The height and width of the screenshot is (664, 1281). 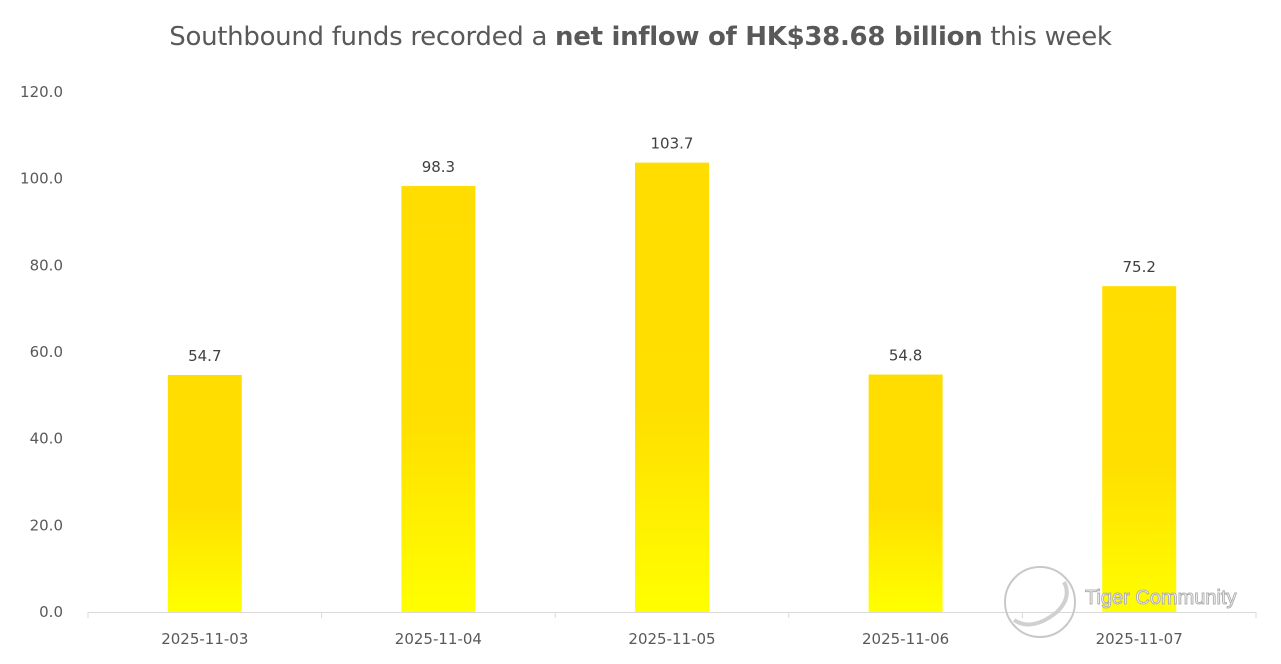 I want to click on y-tick-label: 20.0, so click(x=46, y=525).